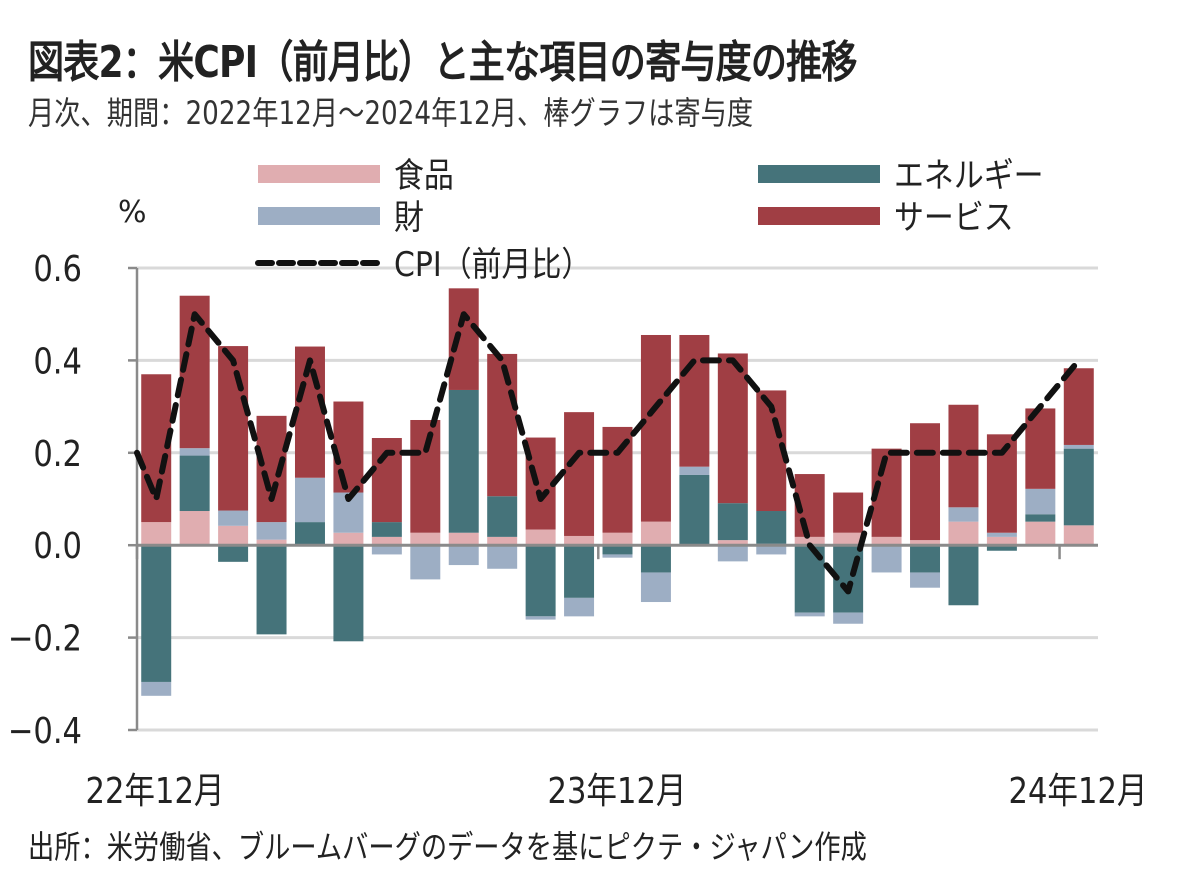 The image size is (1200, 888). What do you see at coordinates (492, 264) in the screenshot?
I see `legend-label-cpi: CPI（前月比）` at bounding box center [492, 264].